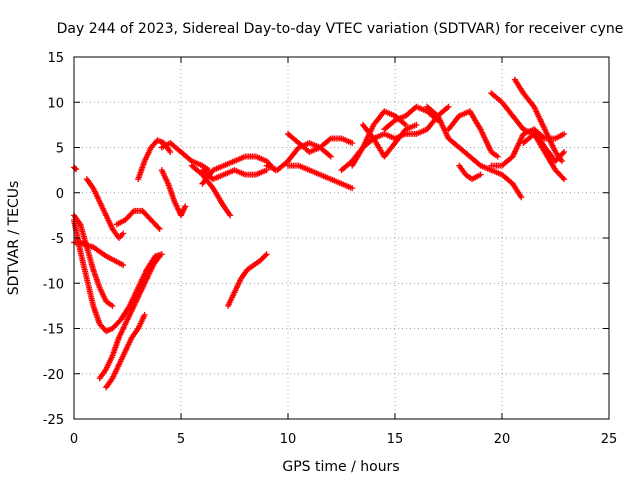 The height and width of the screenshot is (480, 640). What do you see at coordinates (609, 439) in the screenshot?
I see `x-tick-label: 25` at bounding box center [609, 439].